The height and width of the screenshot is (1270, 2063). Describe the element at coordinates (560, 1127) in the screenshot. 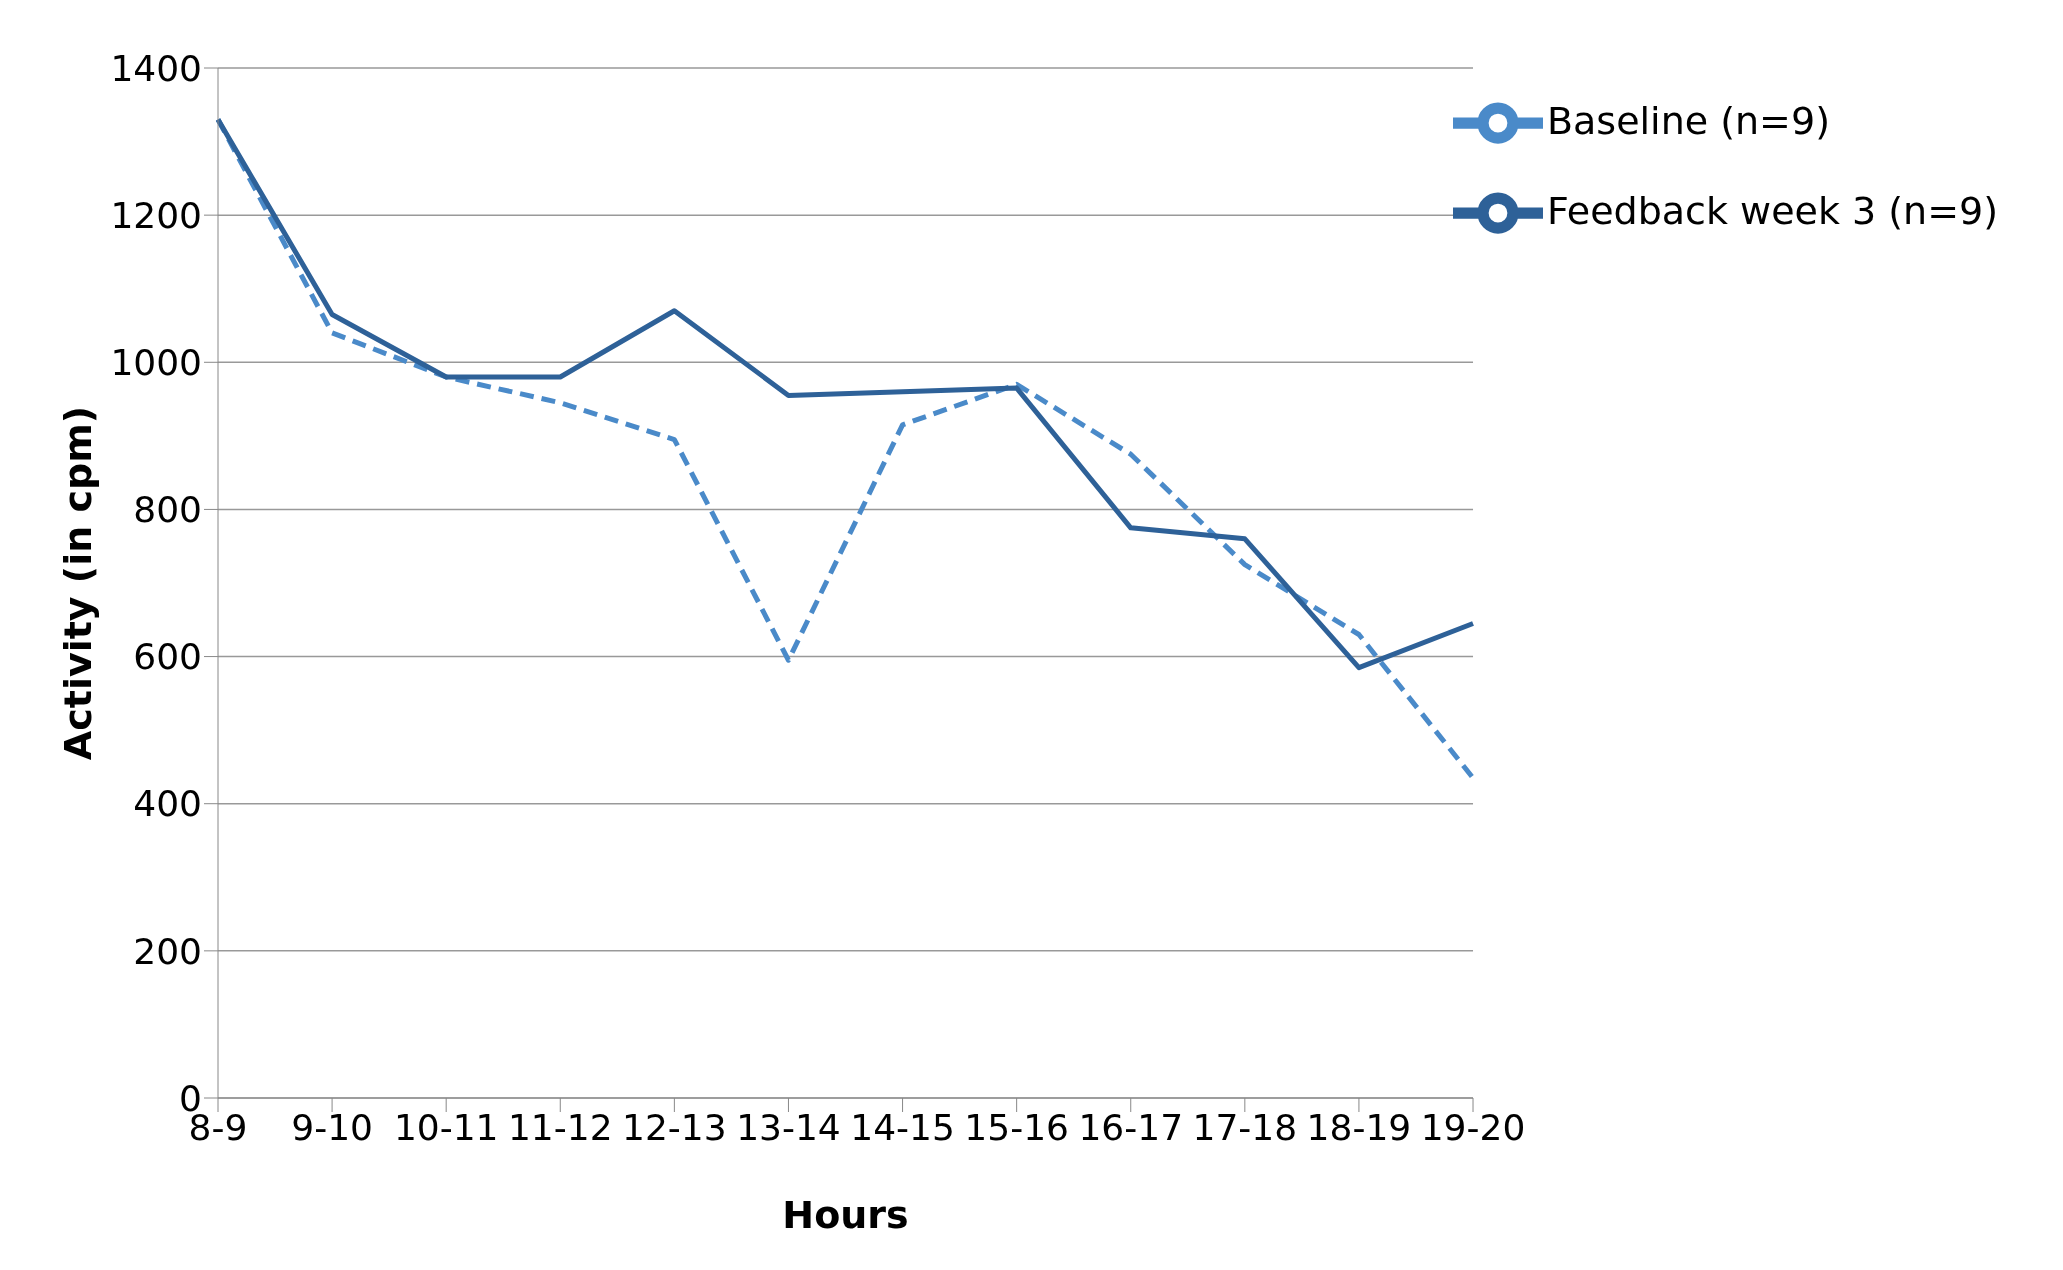

I see `x-tick-label: 11-12` at that location.